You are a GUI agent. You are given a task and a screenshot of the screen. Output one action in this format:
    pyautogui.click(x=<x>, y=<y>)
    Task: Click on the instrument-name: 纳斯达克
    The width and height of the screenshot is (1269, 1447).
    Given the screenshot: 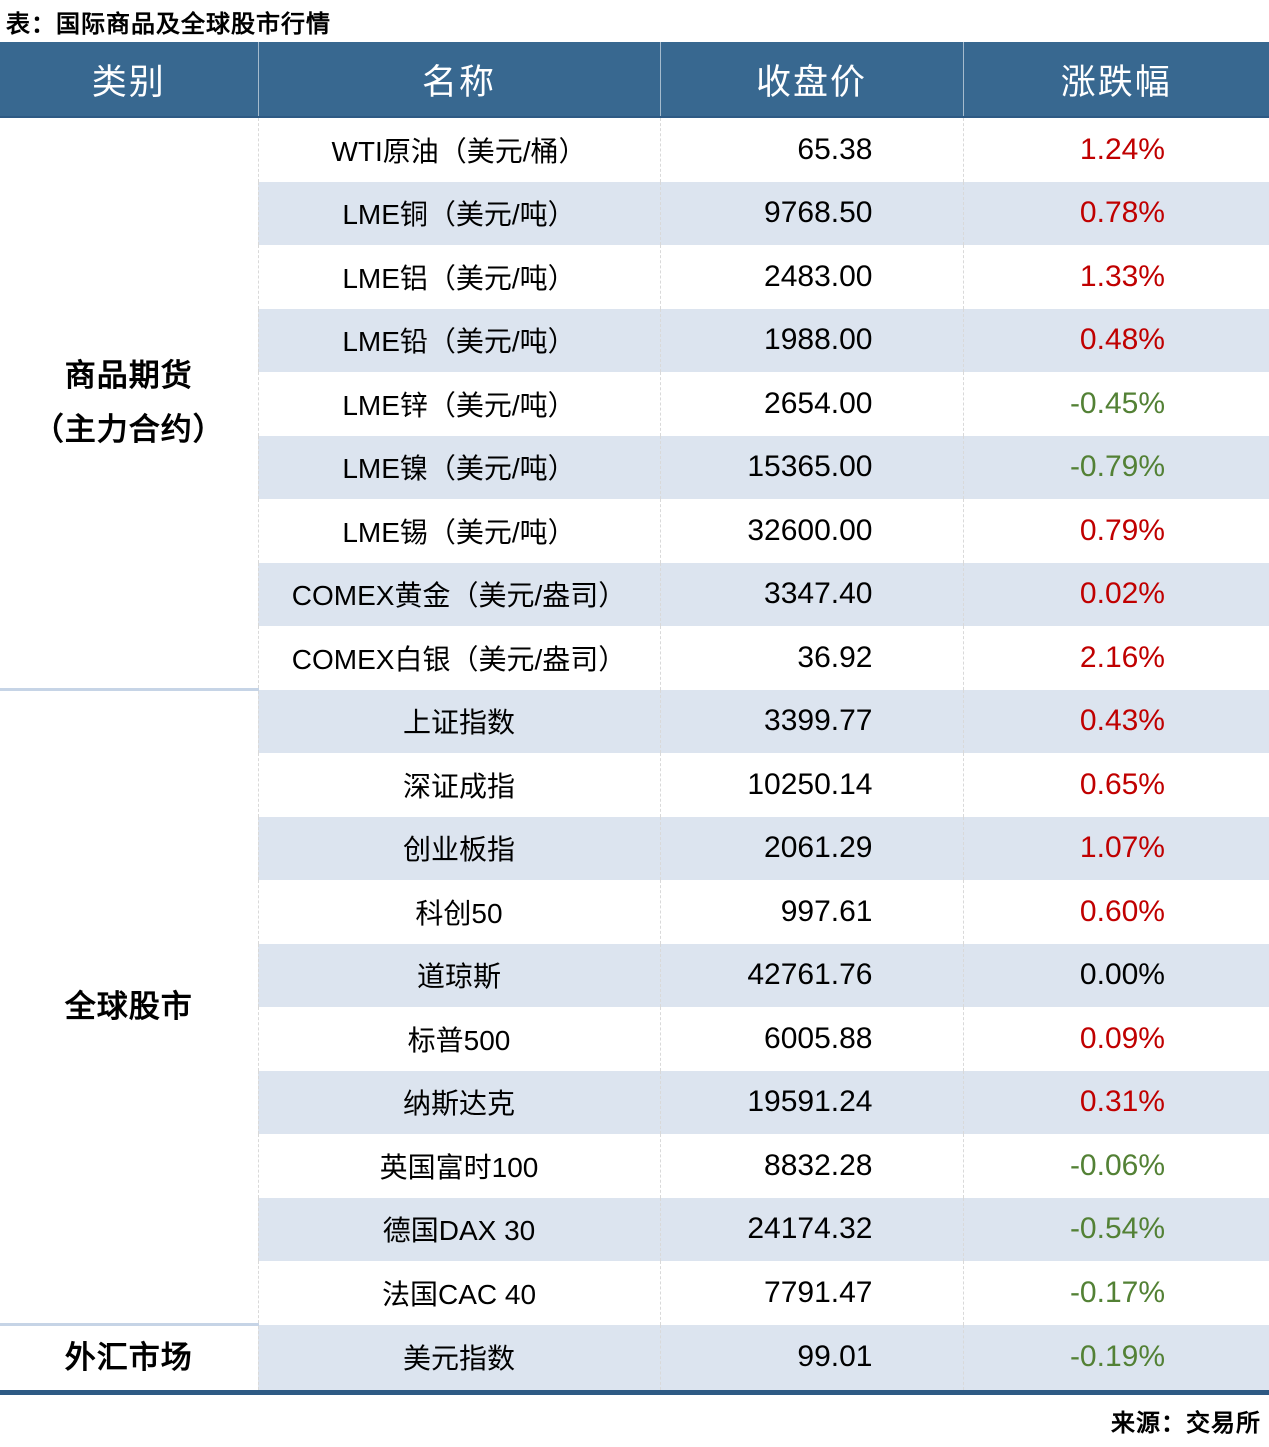 What is the action you would take?
    pyautogui.click(x=458, y=1102)
    